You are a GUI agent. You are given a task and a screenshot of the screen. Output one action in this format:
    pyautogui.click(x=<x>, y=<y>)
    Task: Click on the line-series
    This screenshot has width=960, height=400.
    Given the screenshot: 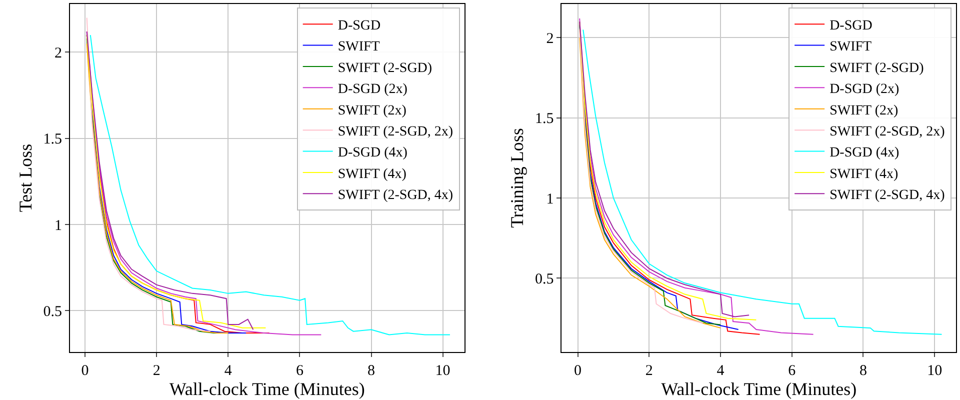 What is the action you would take?
    pyautogui.click(x=148, y=174)
    